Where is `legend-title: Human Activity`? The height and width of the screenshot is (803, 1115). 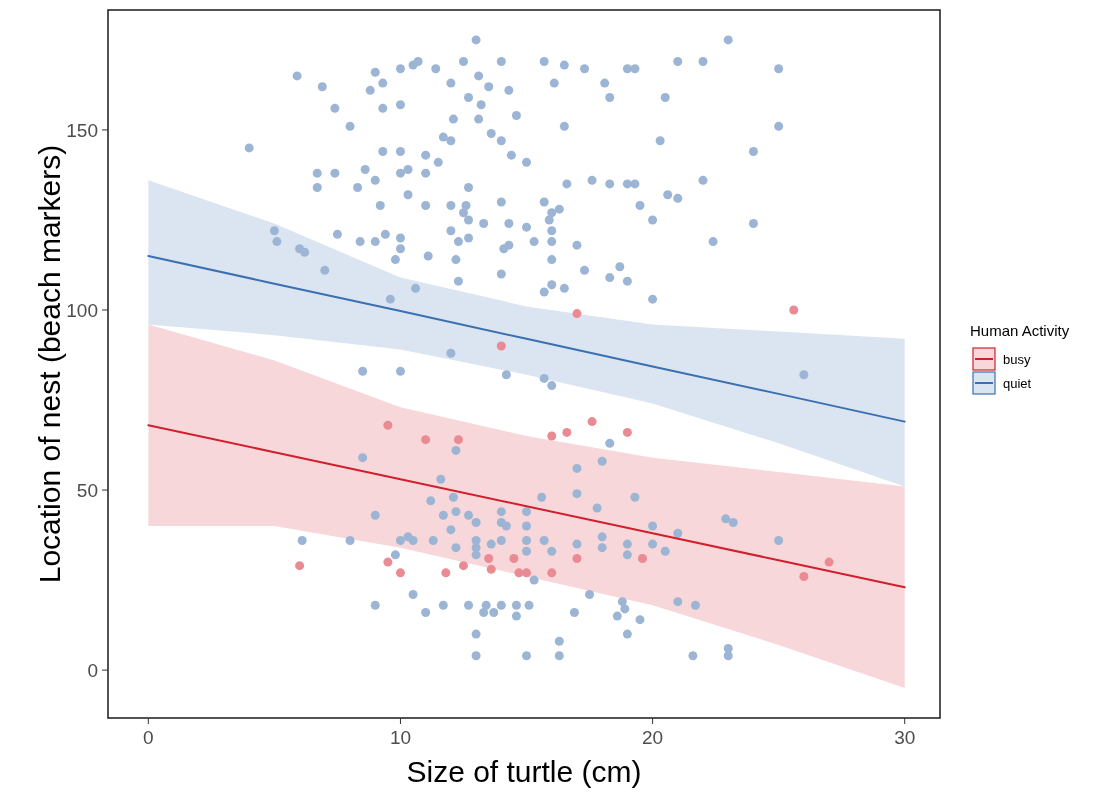
legend-title: Human Activity is located at coordinates (1020, 330).